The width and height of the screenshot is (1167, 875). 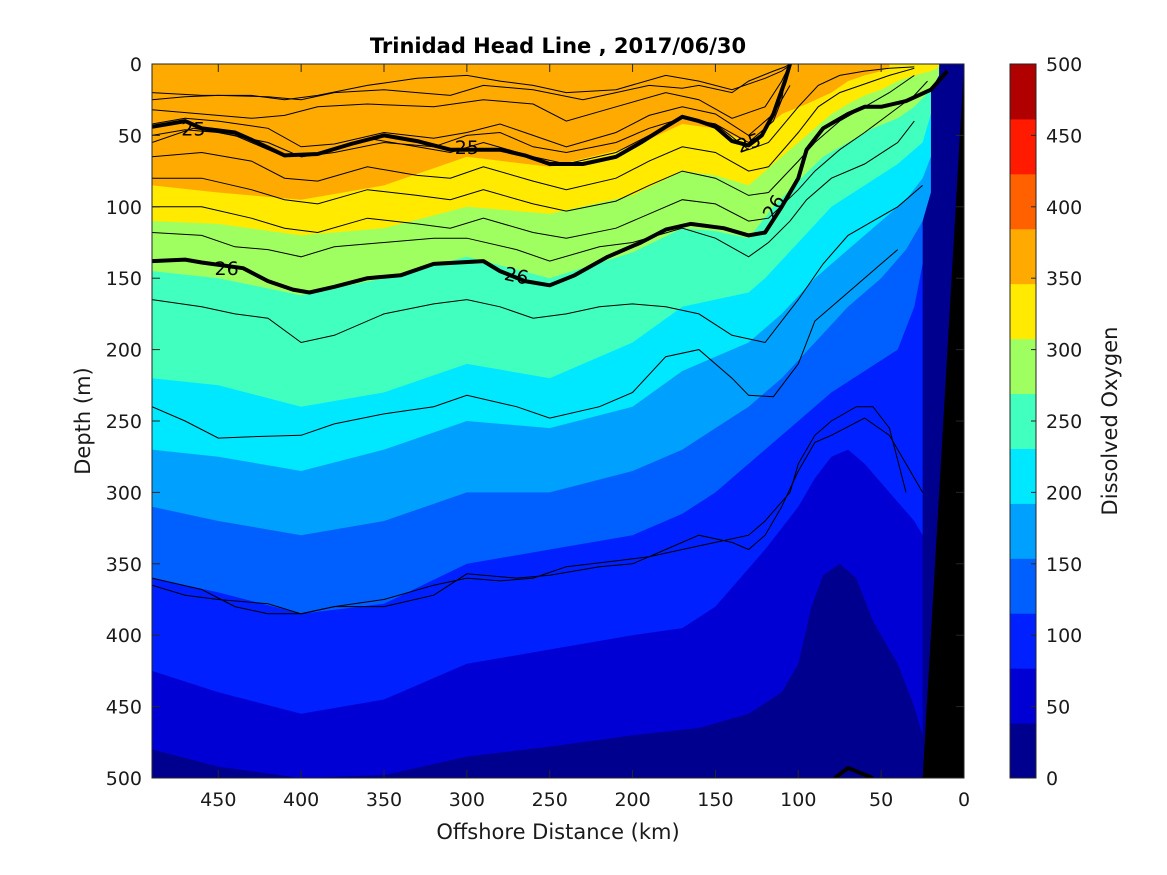 I want to click on x-axis-label: Offshore Distance (km), so click(x=557, y=832).